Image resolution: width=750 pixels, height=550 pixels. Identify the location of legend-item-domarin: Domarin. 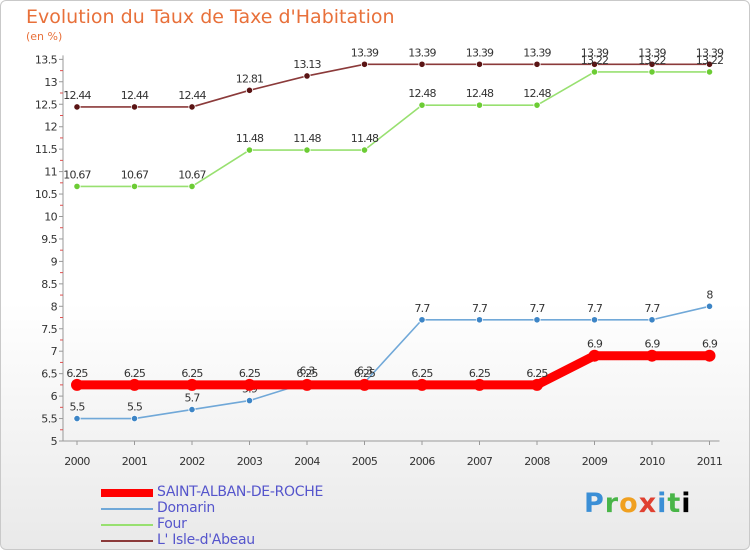
(251, 508).